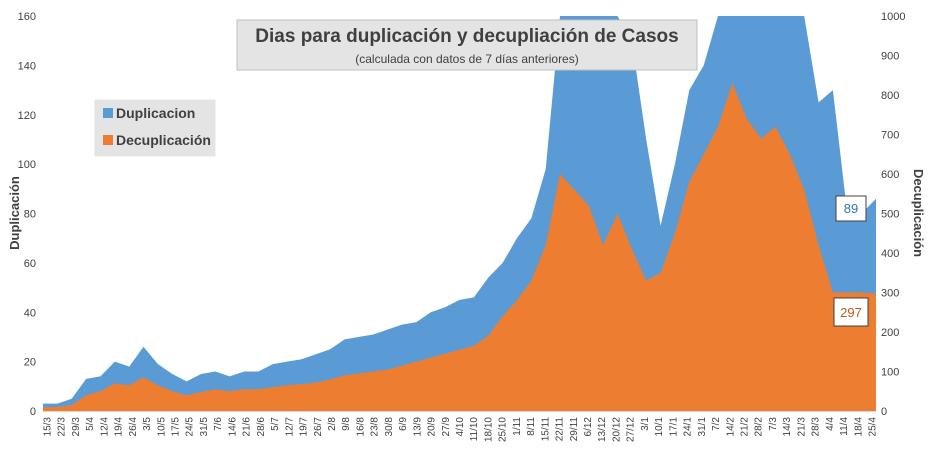 This screenshot has width=932, height=458. I want to click on x-tick-label: 18/4, so click(858, 427).